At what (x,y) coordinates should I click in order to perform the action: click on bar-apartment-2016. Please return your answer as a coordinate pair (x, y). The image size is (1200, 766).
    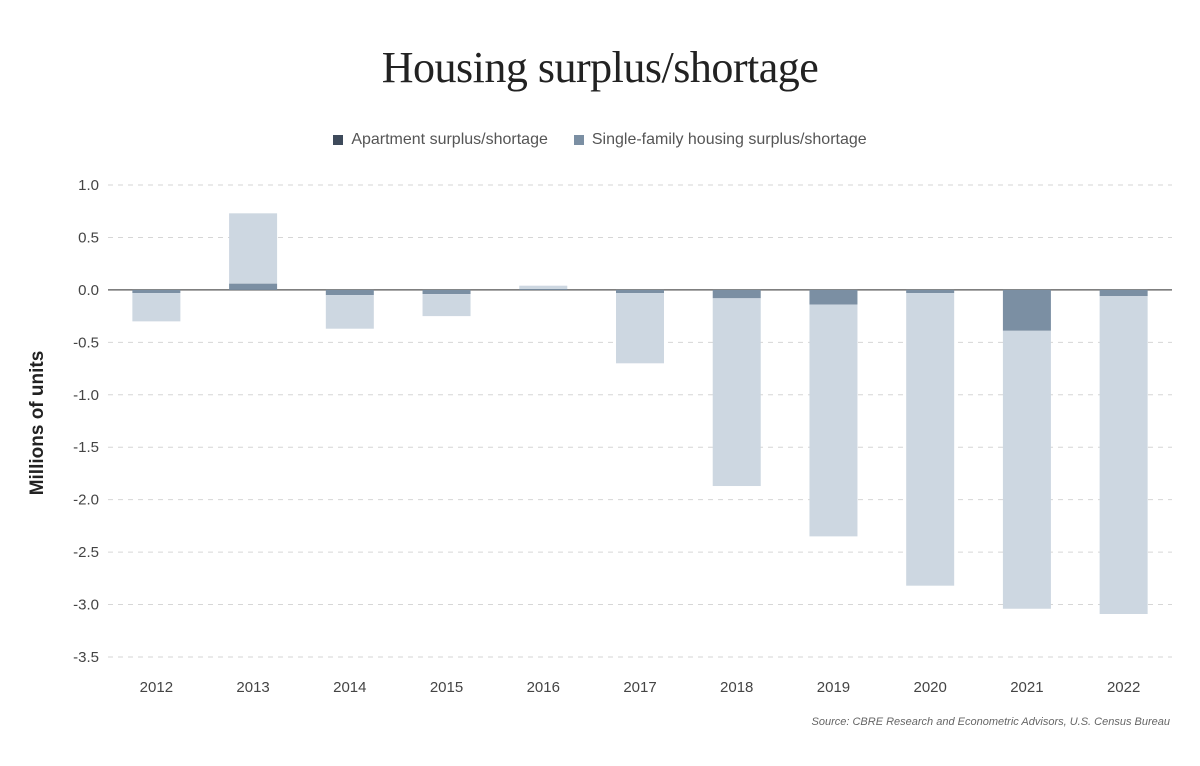
    Looking at the image, I should click on (543, 289).